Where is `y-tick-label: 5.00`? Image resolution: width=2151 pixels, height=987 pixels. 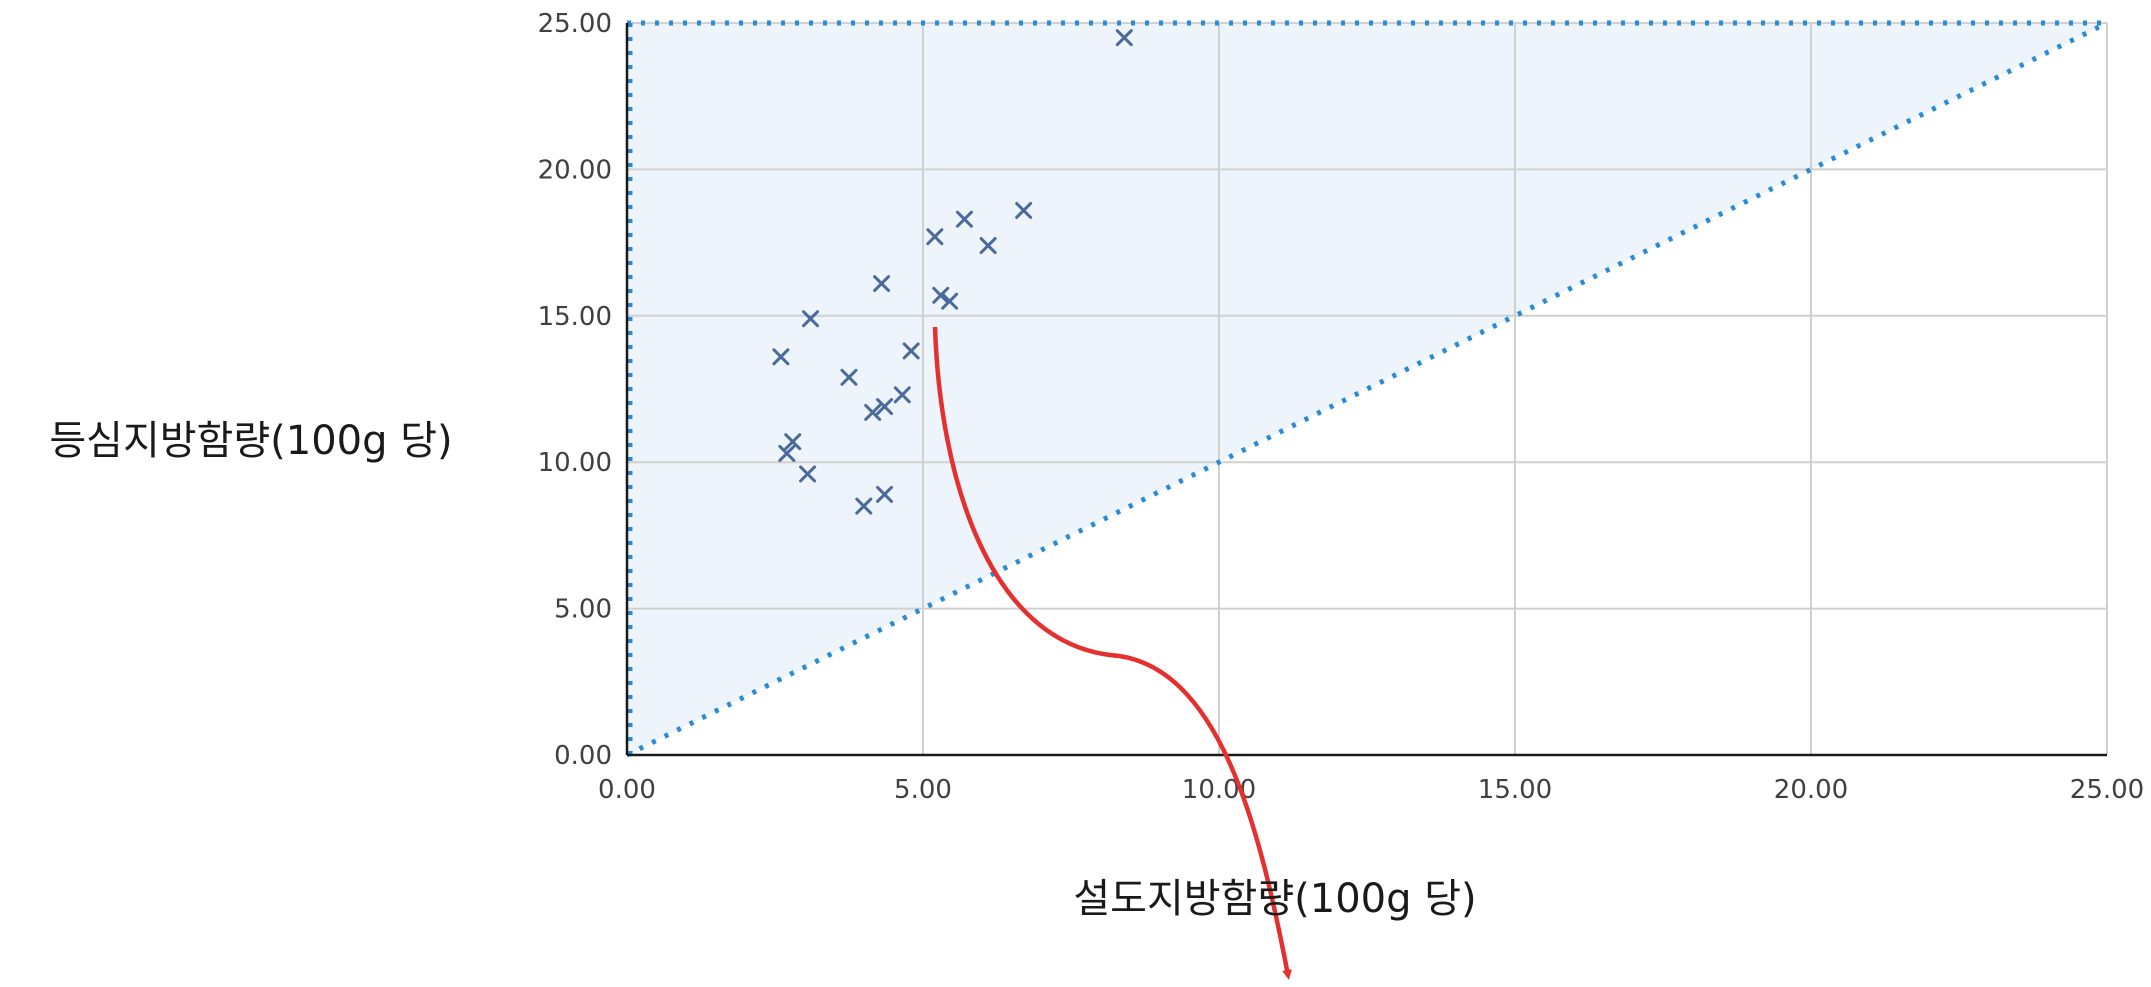
y-tick-label: 5.00 is located at coordinates (583, 610).